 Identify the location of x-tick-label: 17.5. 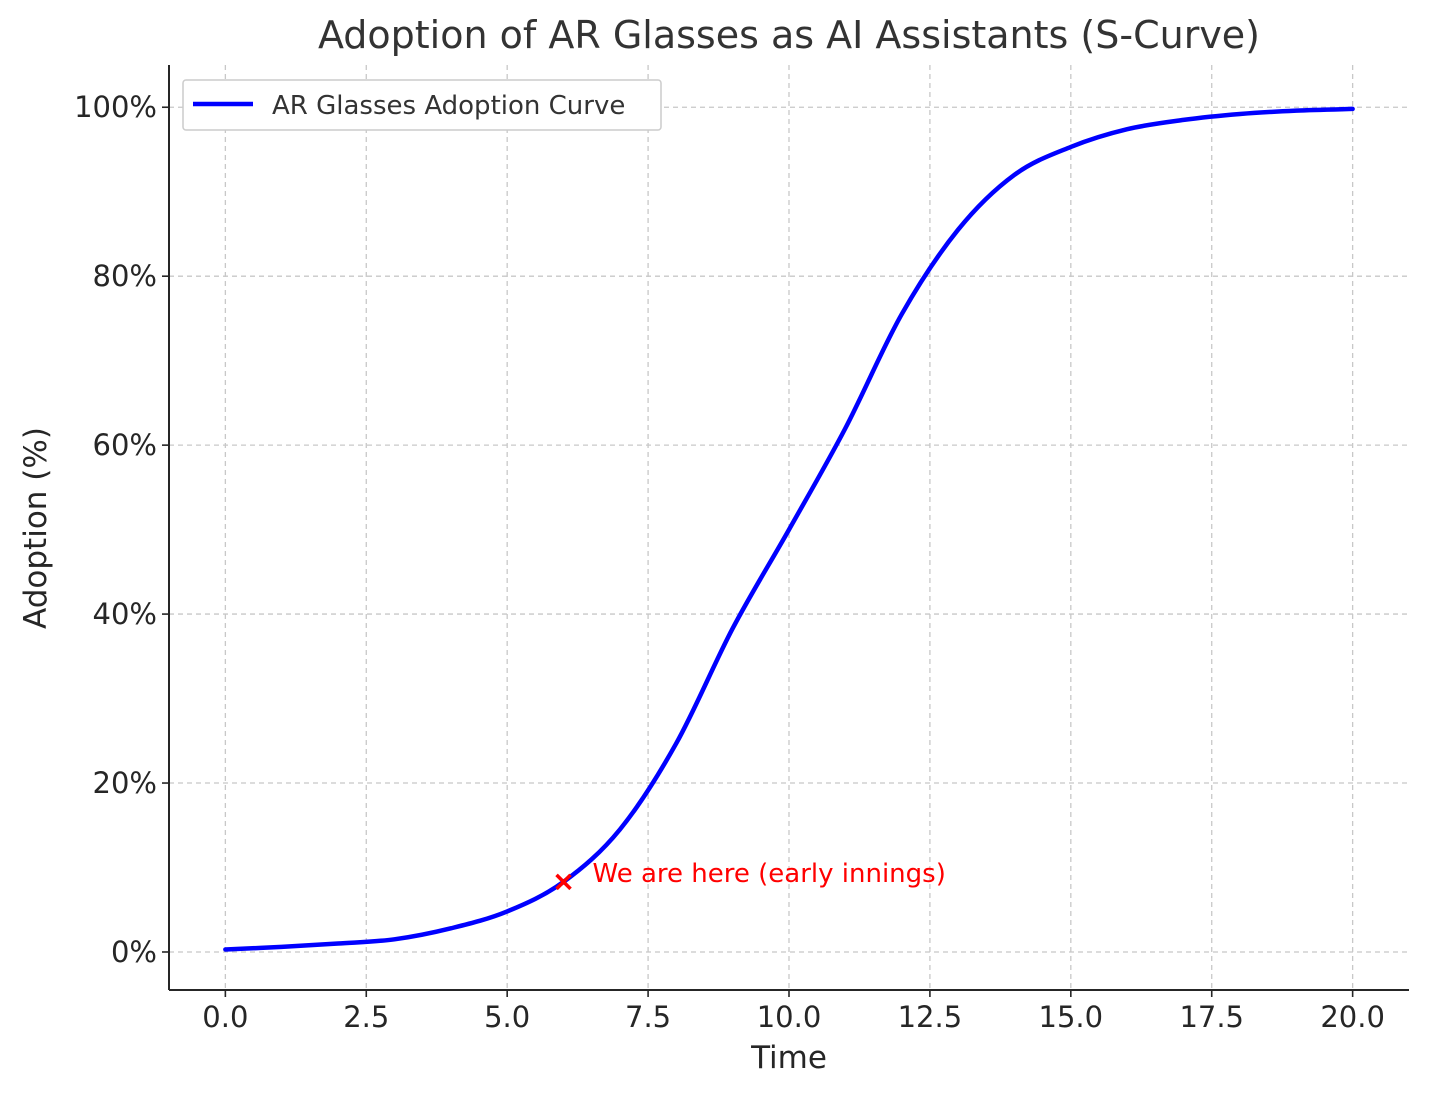
(1211, 1017).